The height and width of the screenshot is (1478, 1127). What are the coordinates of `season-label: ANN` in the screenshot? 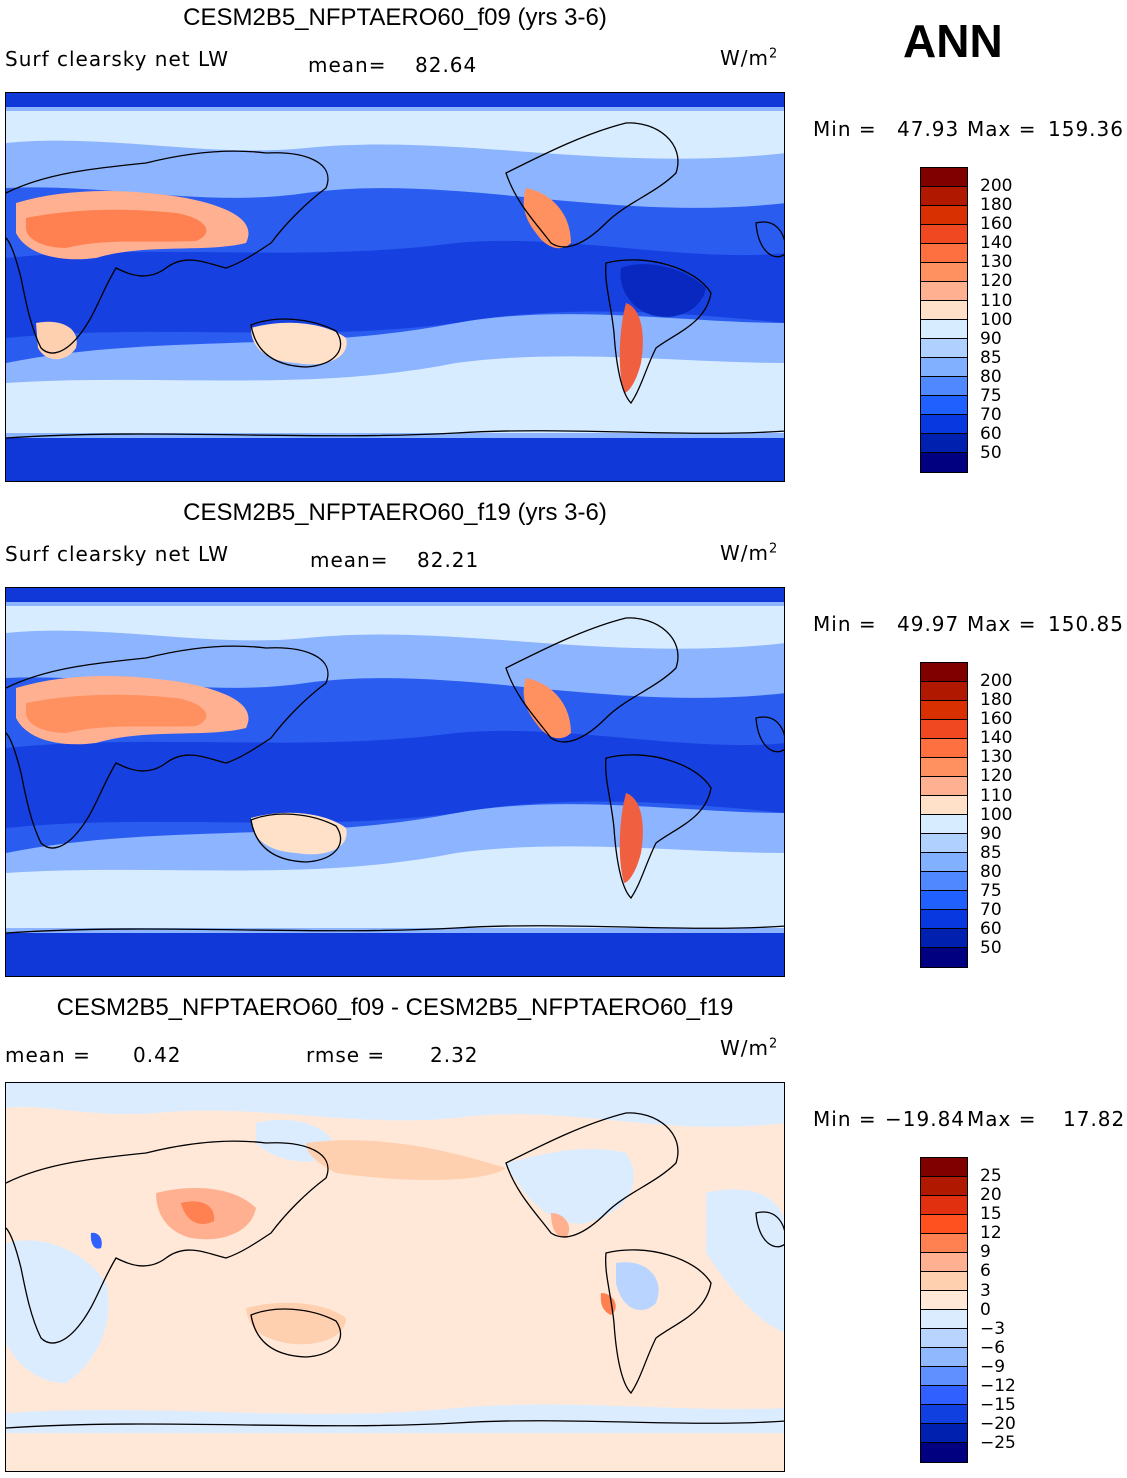 It's located at (953, 41).